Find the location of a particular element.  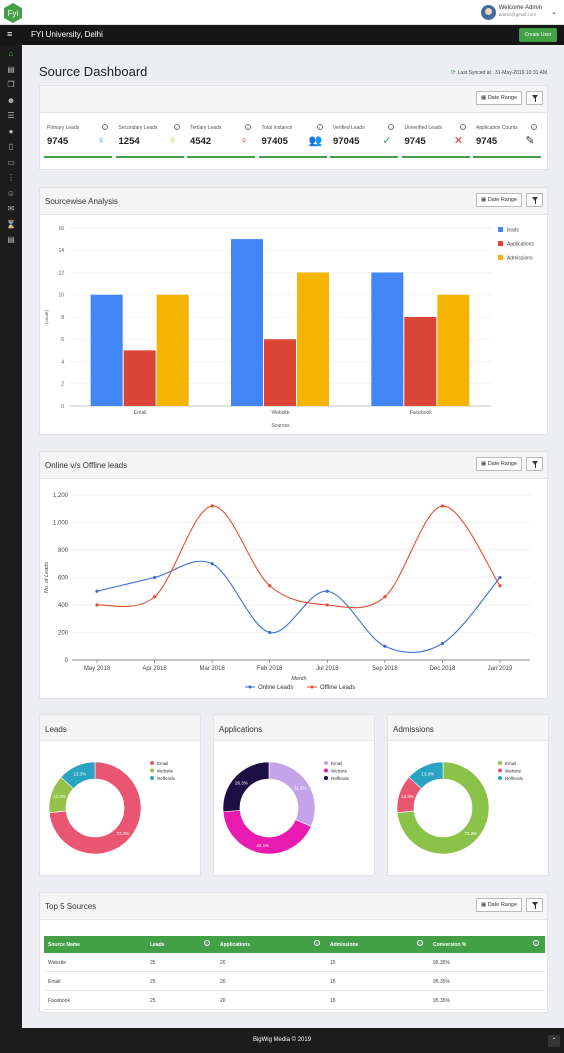

stat-tile: Total Instance i 97405 👥 is located at coordinates (292, 140).